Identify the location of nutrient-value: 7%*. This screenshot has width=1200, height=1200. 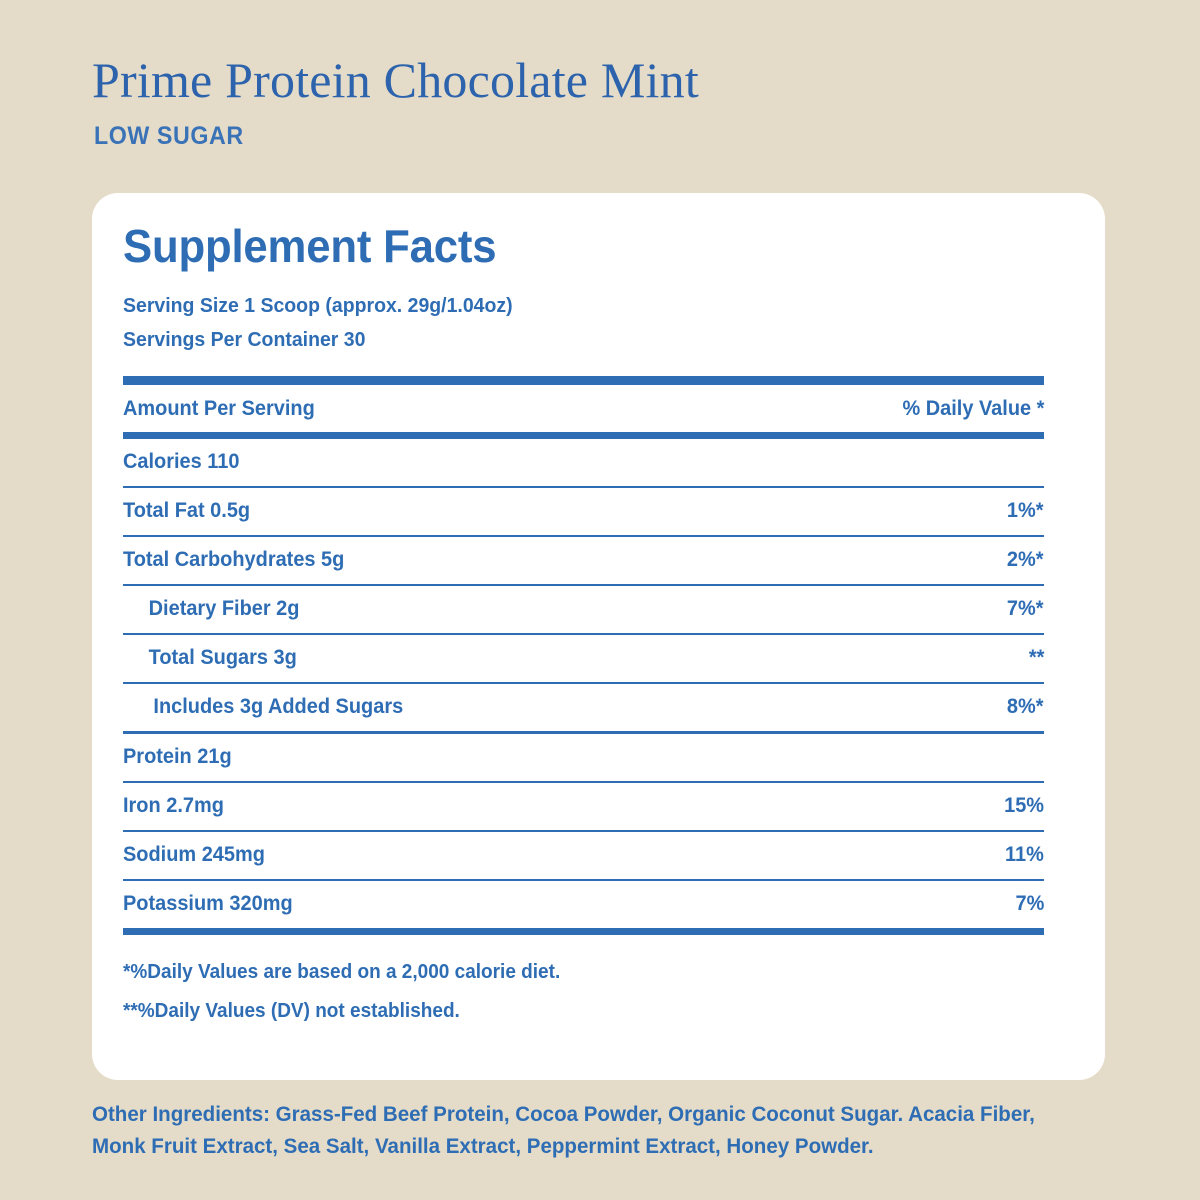
(1025, 608).